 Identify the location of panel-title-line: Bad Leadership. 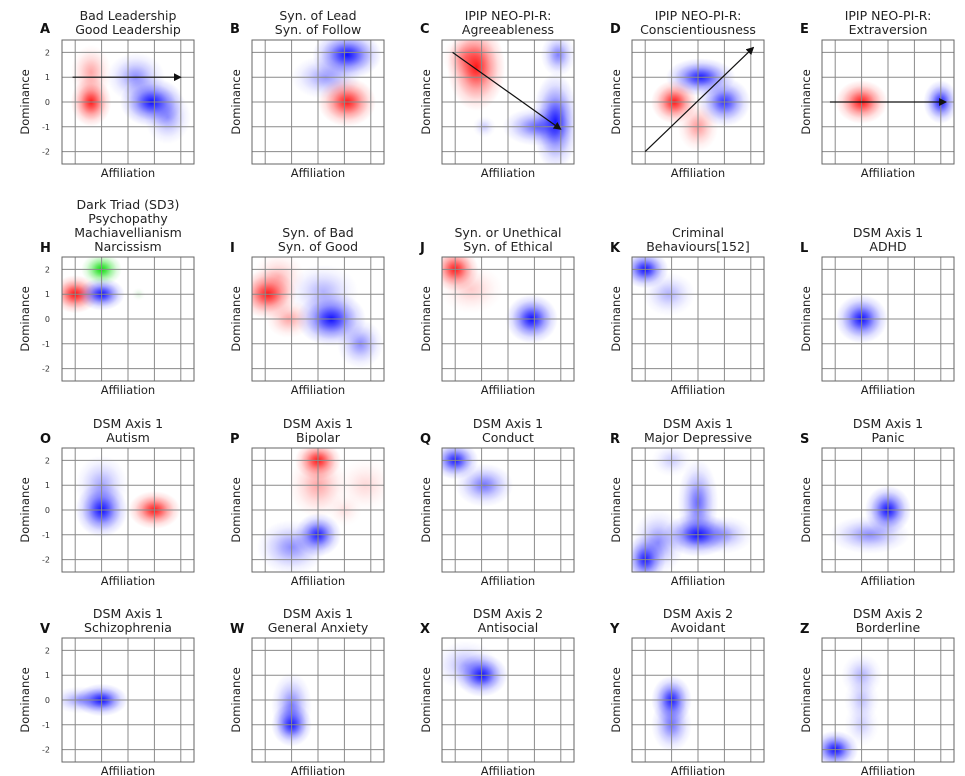
(128, 15).